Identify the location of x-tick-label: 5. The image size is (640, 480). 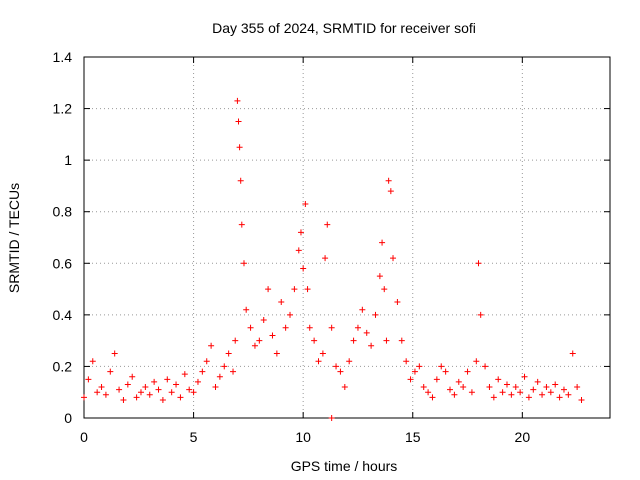
(194, 437).